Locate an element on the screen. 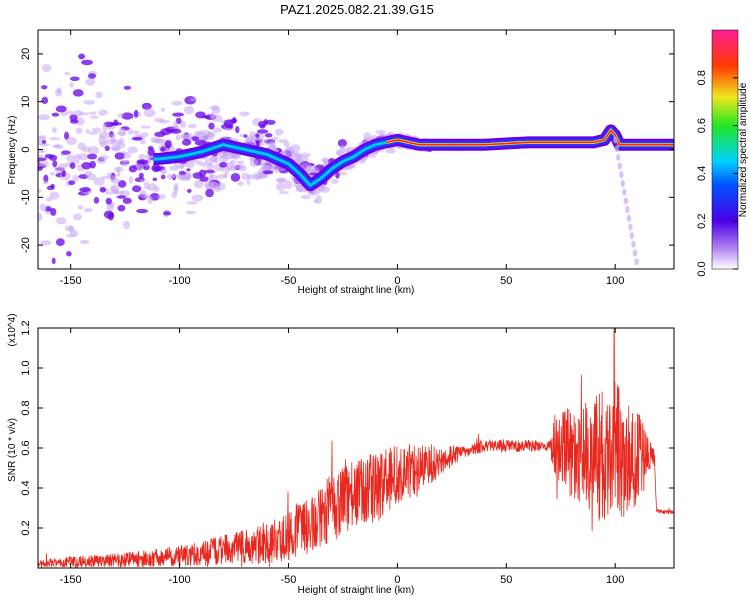 This screenshot has height=600, width=750. y-tick-label: 0.4 is located at coordinates (26, 487).